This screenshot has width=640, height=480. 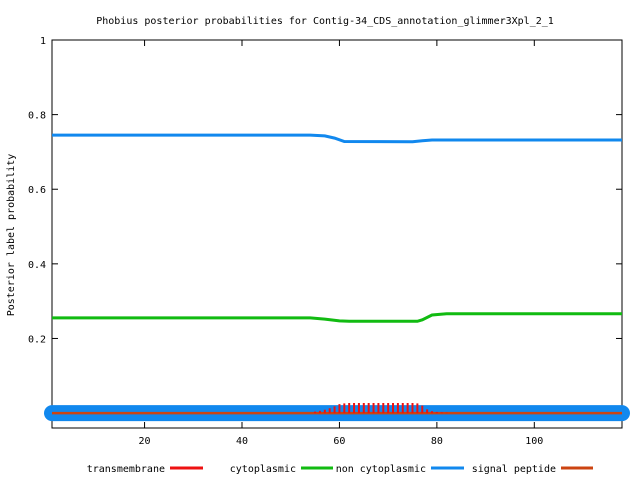 What do you see at coordinates (126, 469) in the screenshot?
I see `legend-label: transmembrane` at bounding box center [126, 469].